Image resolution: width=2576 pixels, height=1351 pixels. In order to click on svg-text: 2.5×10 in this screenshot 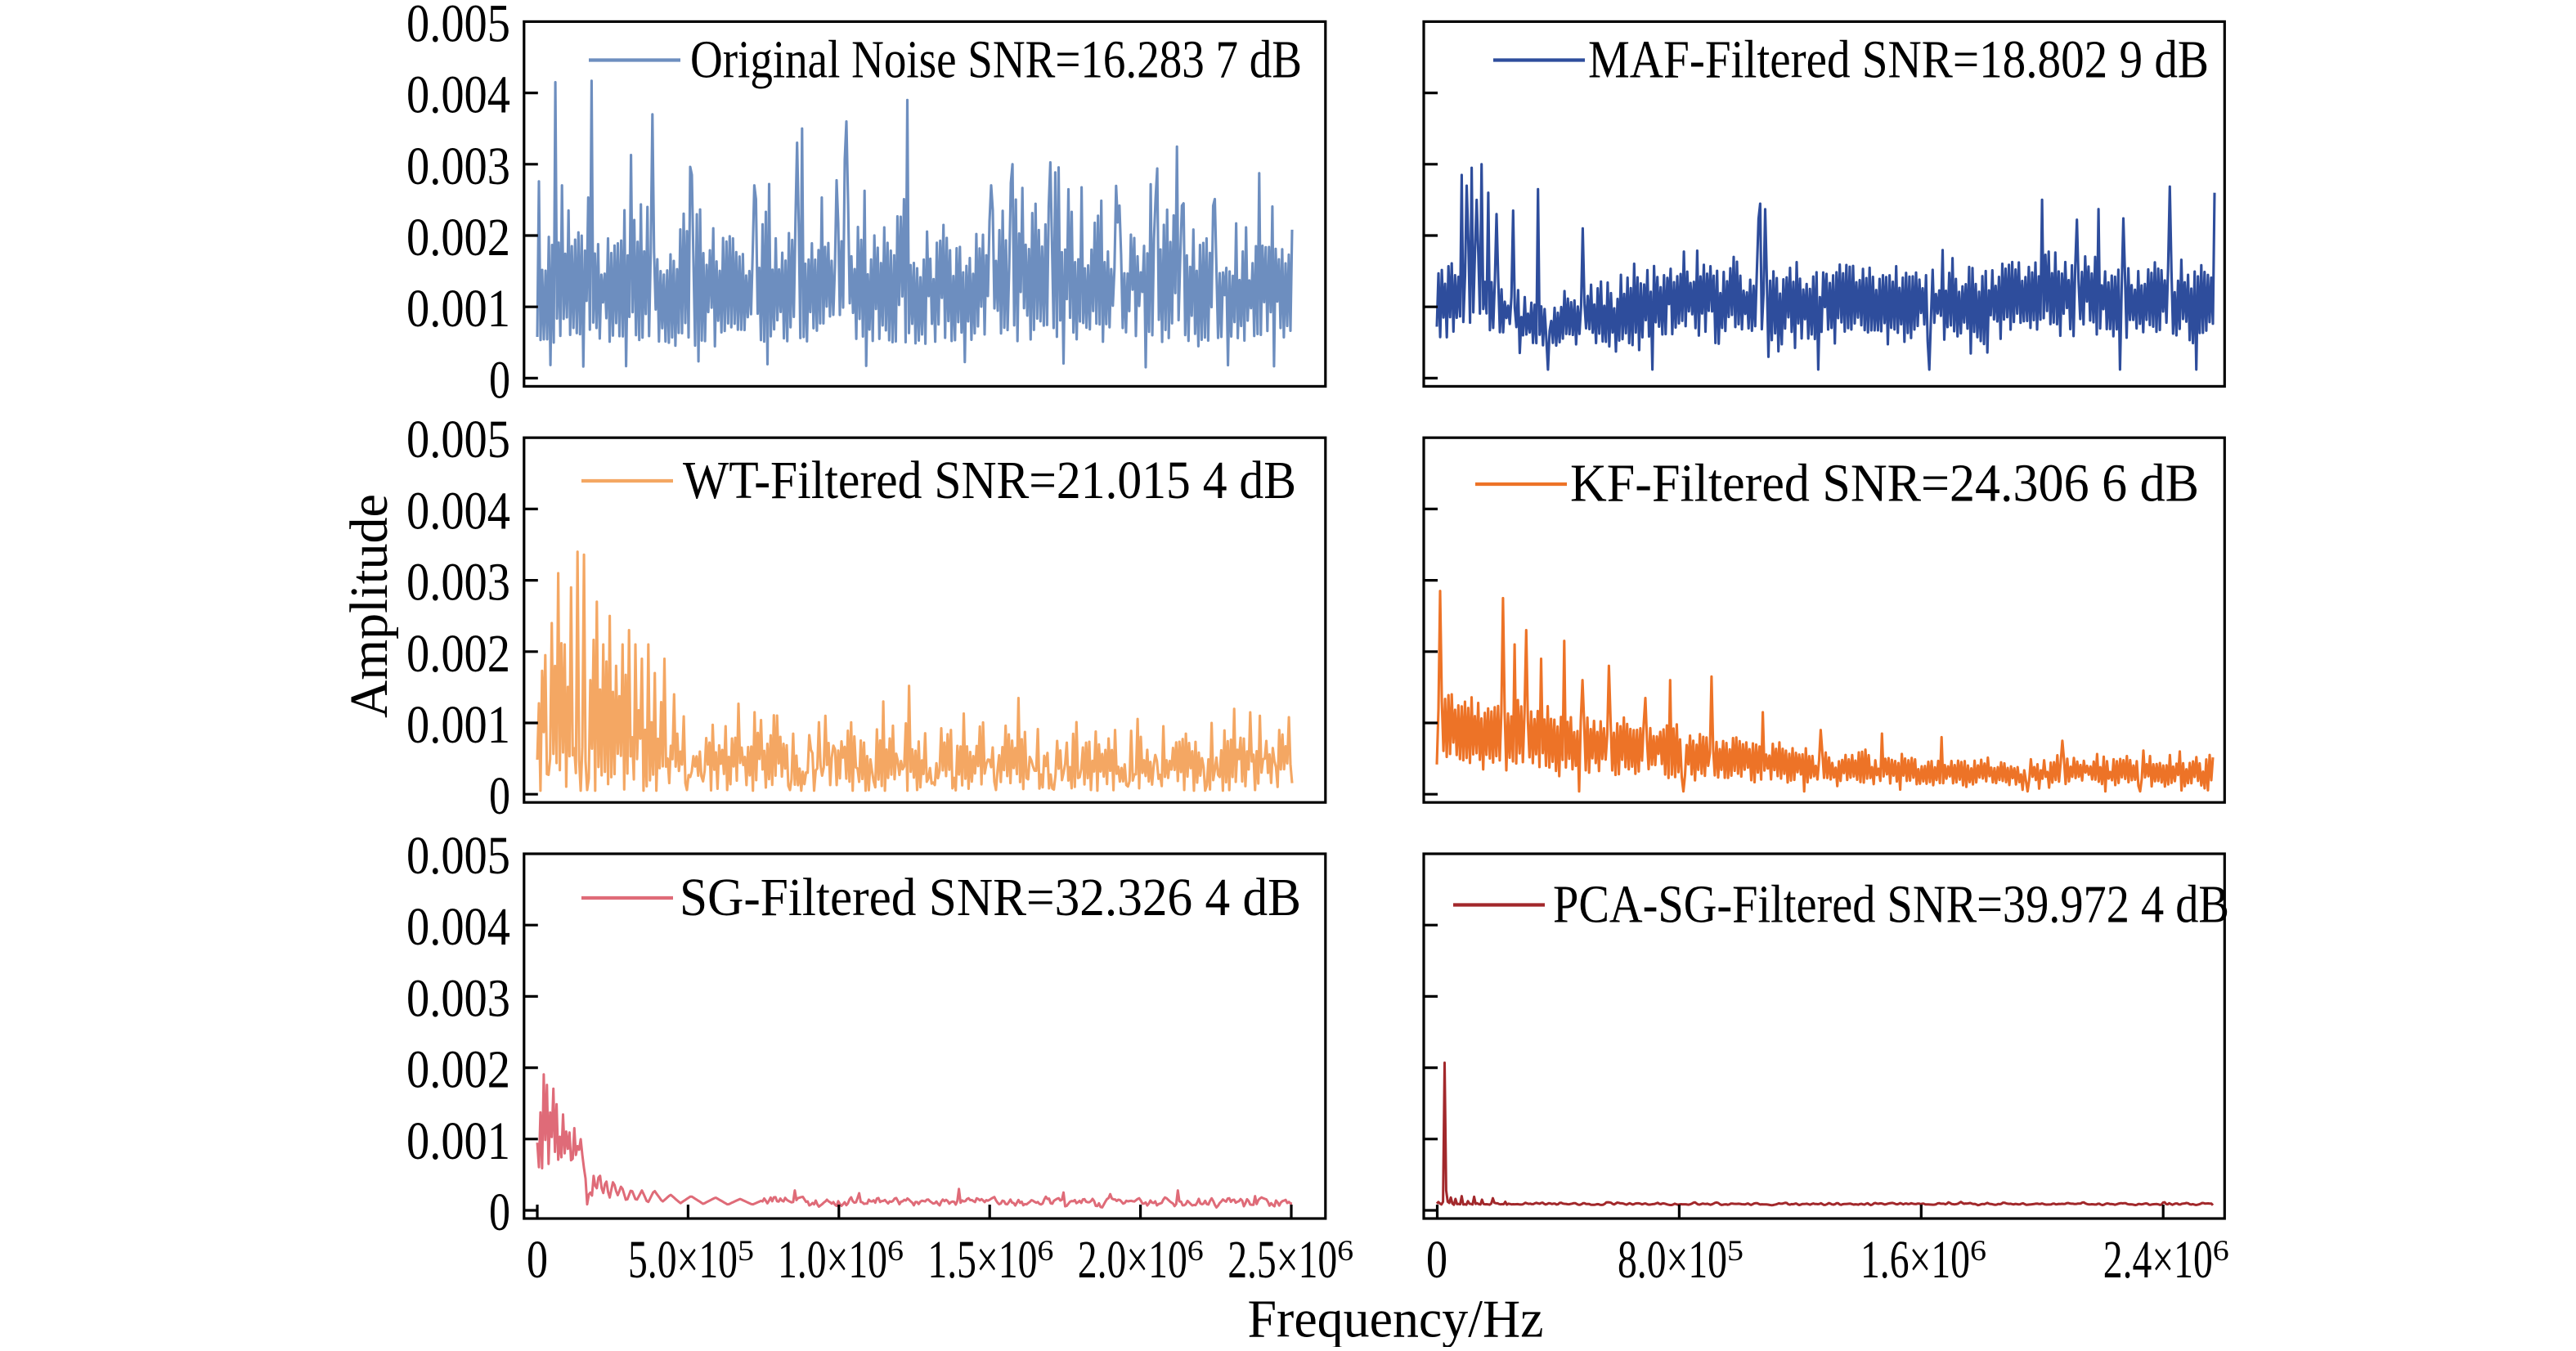, I will do `click(1282, 1260)`.